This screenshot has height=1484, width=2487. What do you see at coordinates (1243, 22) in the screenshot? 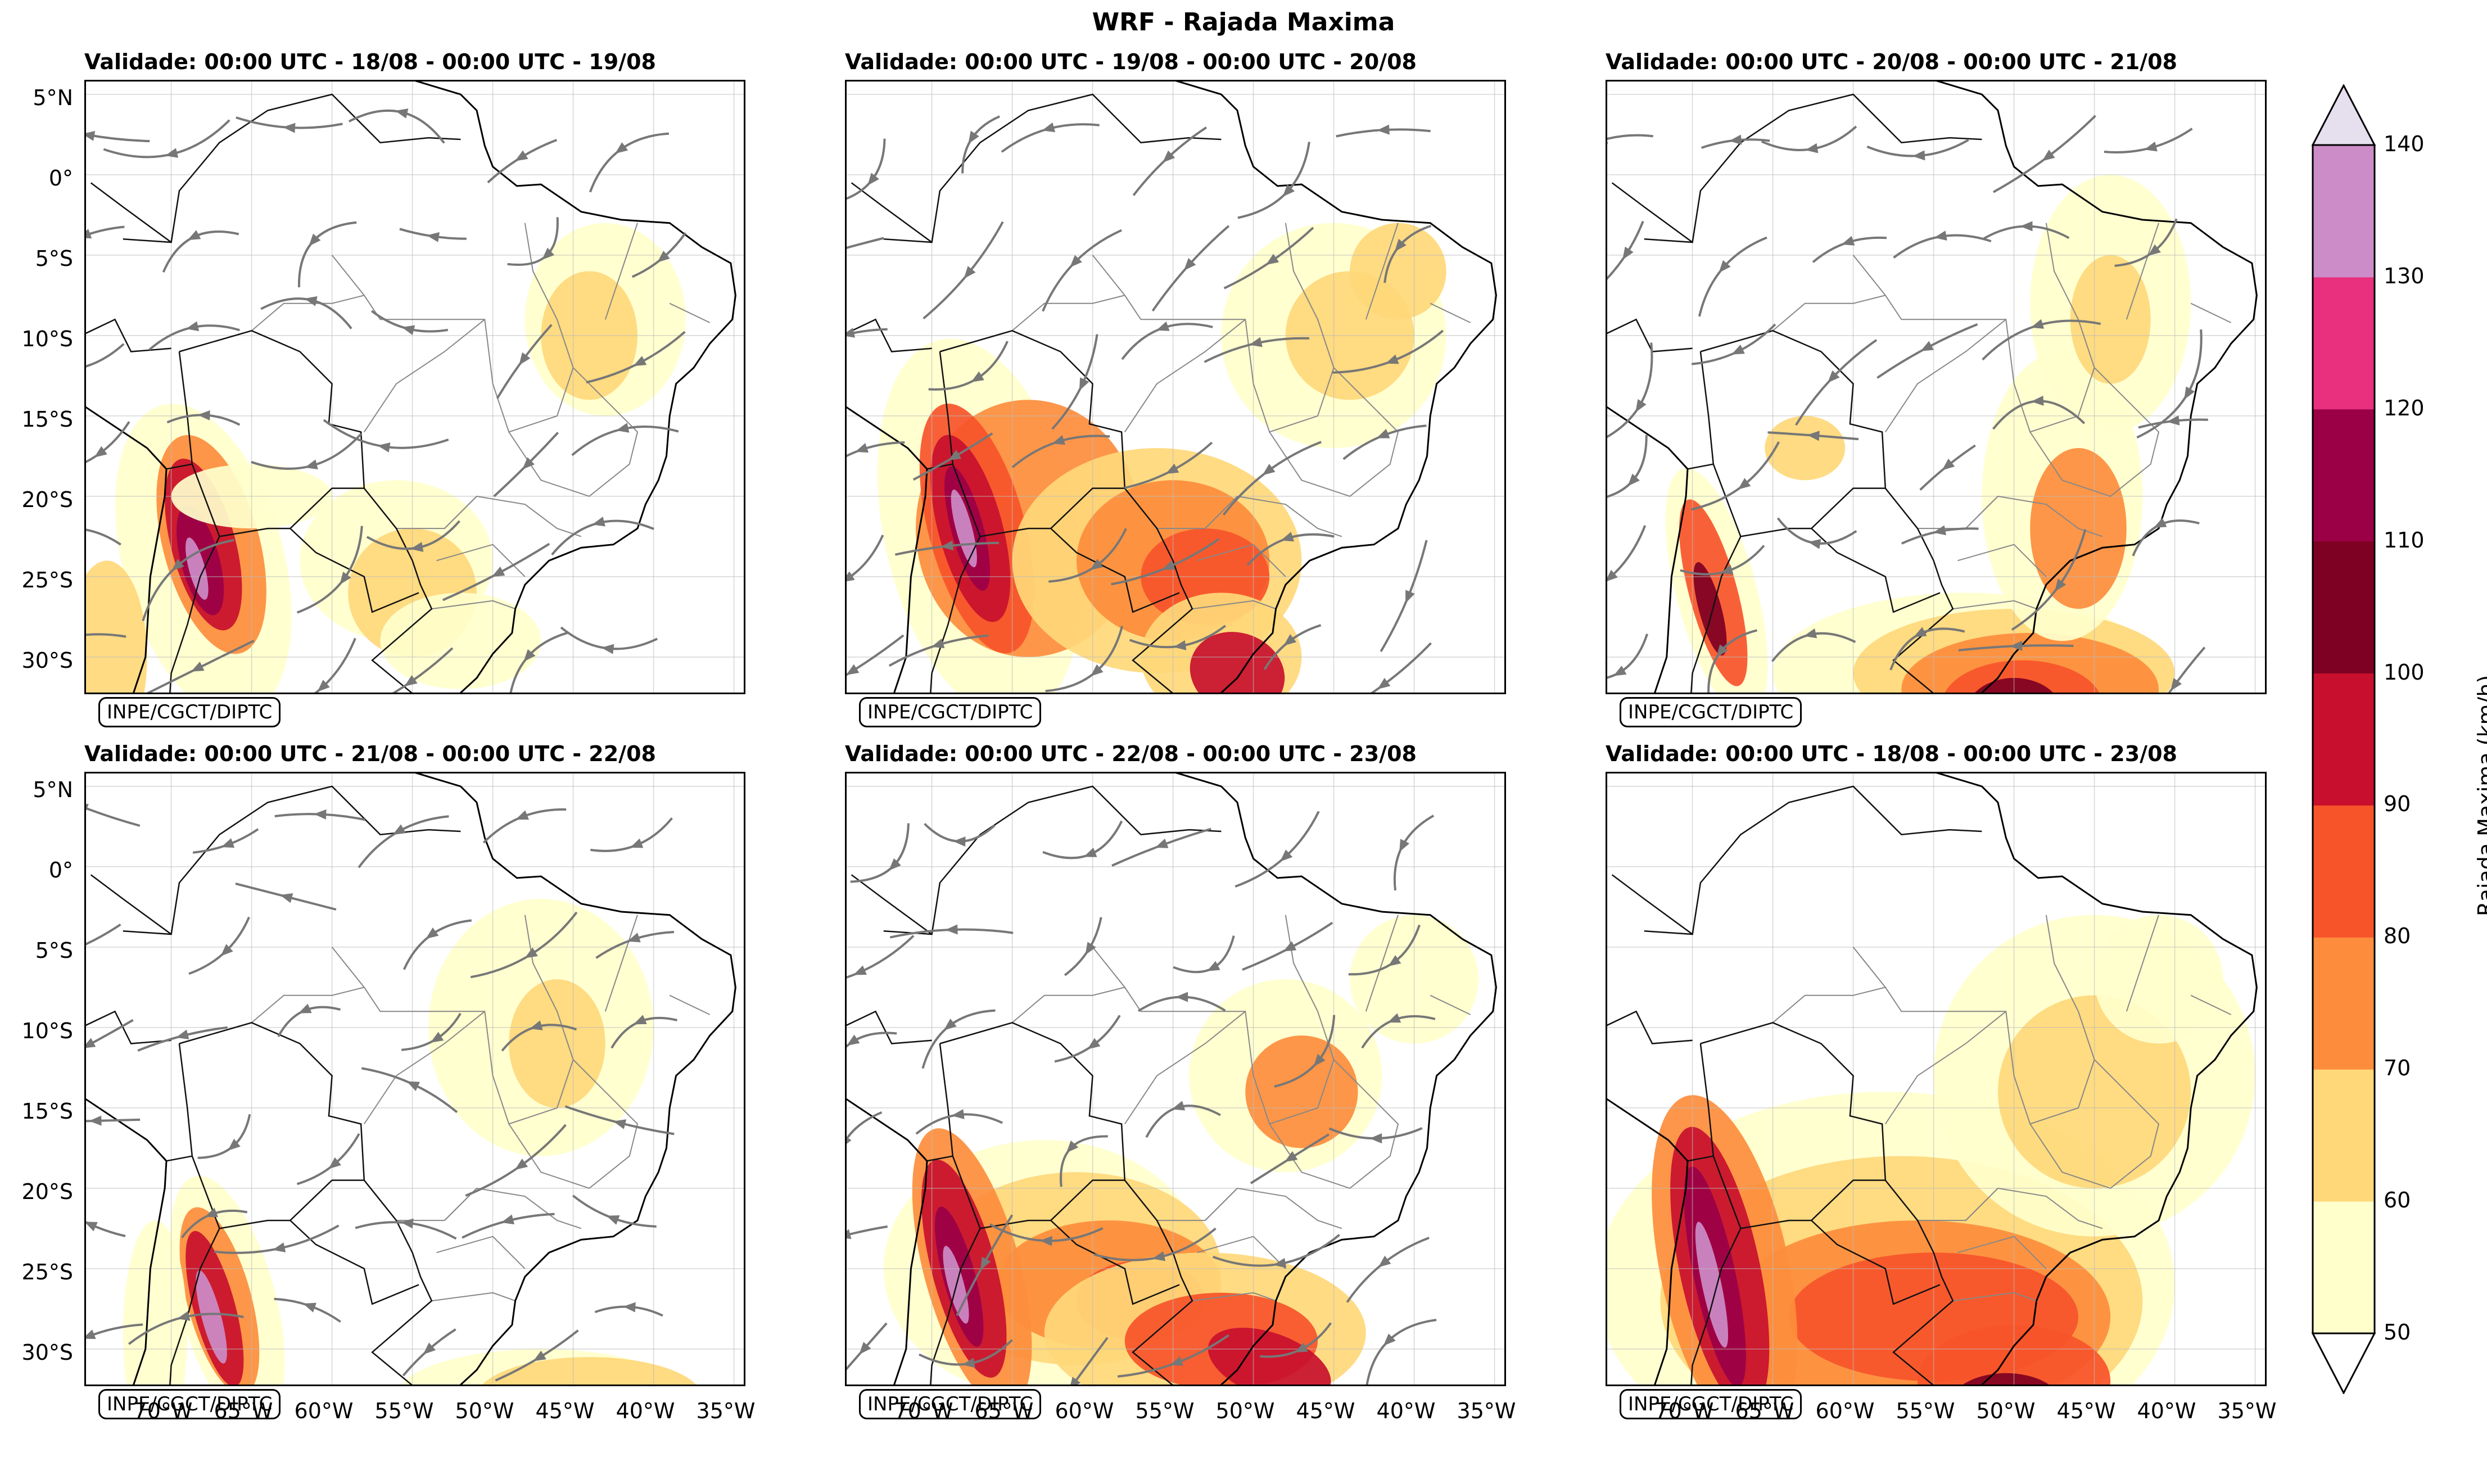
I see `figure-title: WRF - Rajada Maxima` at bounding box center [1243, 22].